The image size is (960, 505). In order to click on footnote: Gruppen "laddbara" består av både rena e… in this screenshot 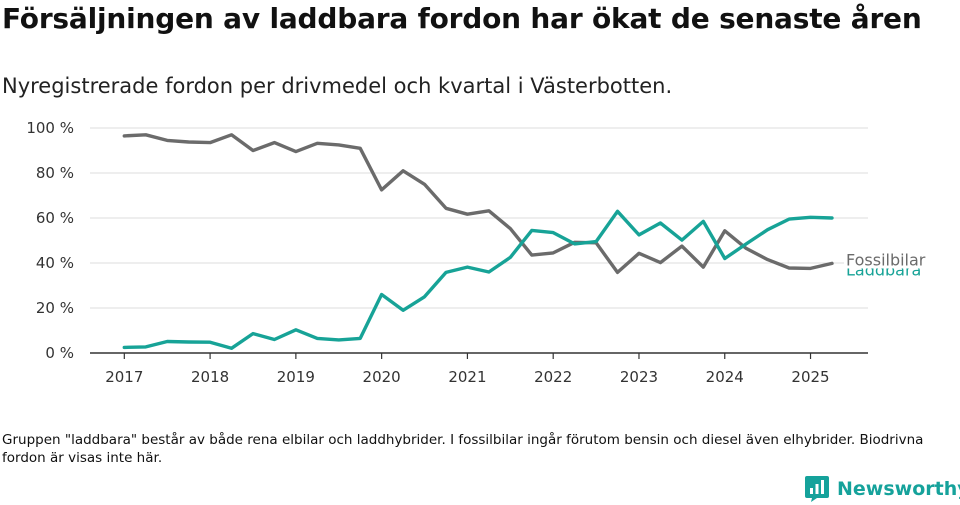, I will do `click(463, 449)`.